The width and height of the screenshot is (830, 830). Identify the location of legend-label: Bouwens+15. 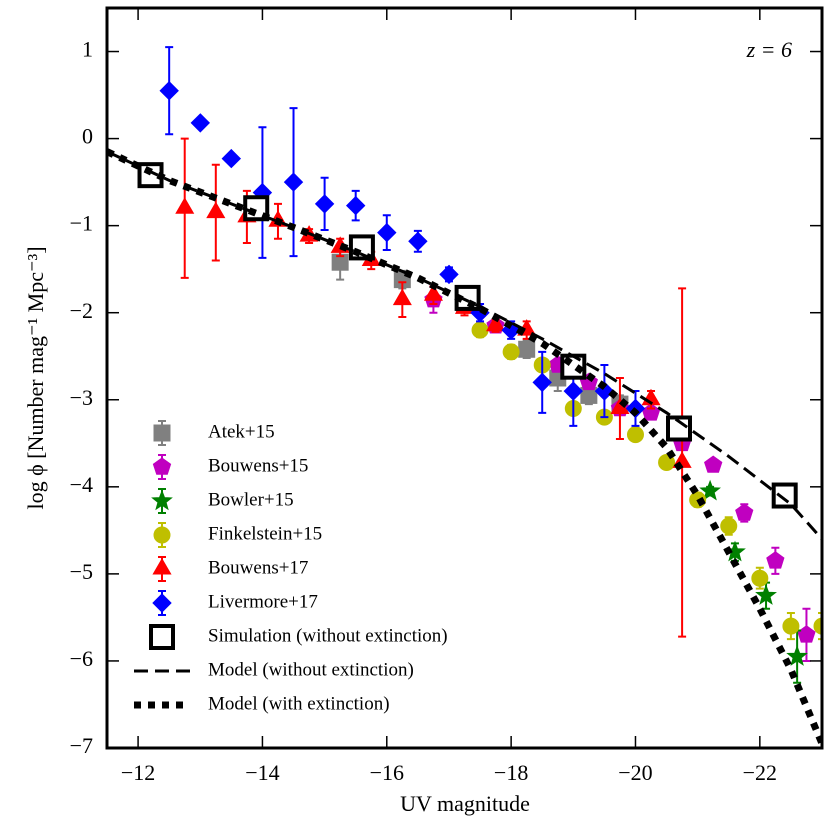
(258, 465).